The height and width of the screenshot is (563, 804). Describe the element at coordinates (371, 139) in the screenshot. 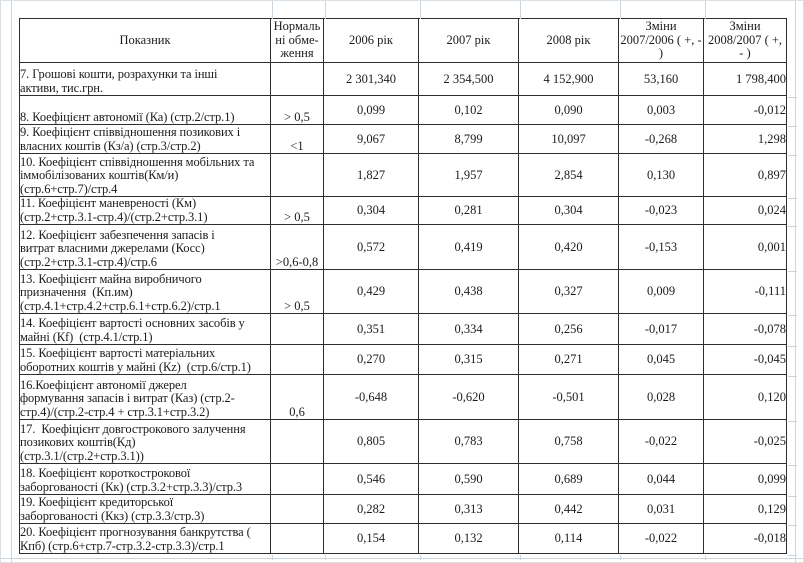

I see `value-2006-cell: 9,067` at that location.